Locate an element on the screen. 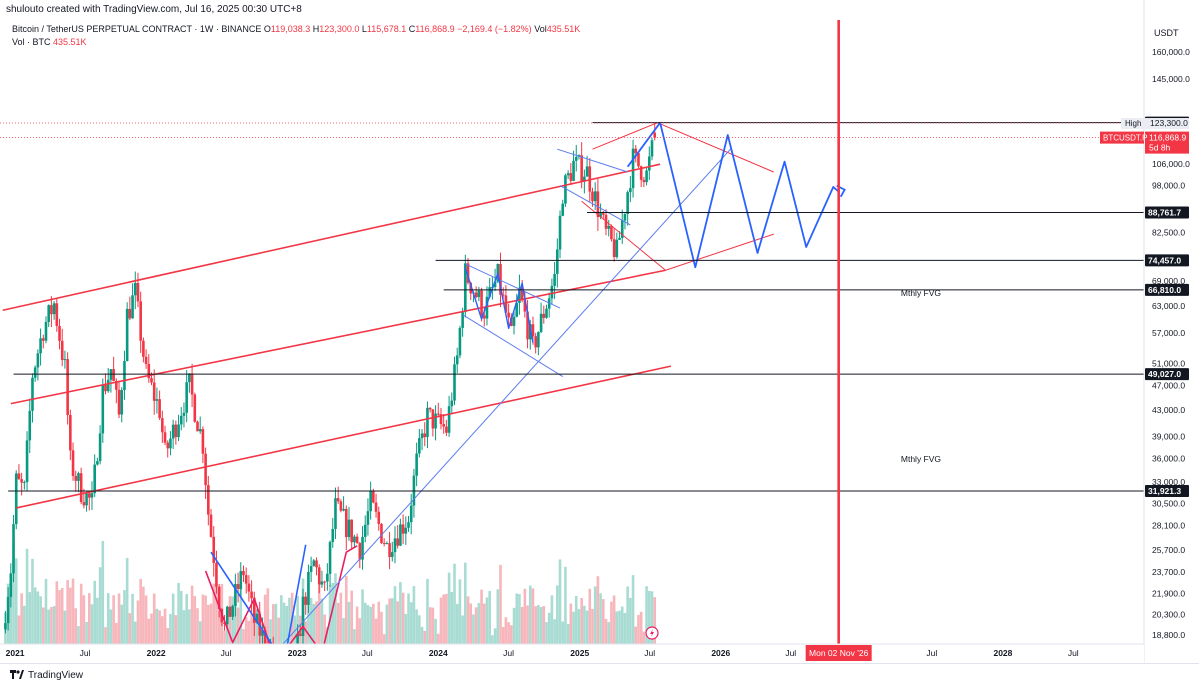 The height and width of the screenshot is (688, 1199). time-tick-label: 2028 is located at coordinates (1002, 653).